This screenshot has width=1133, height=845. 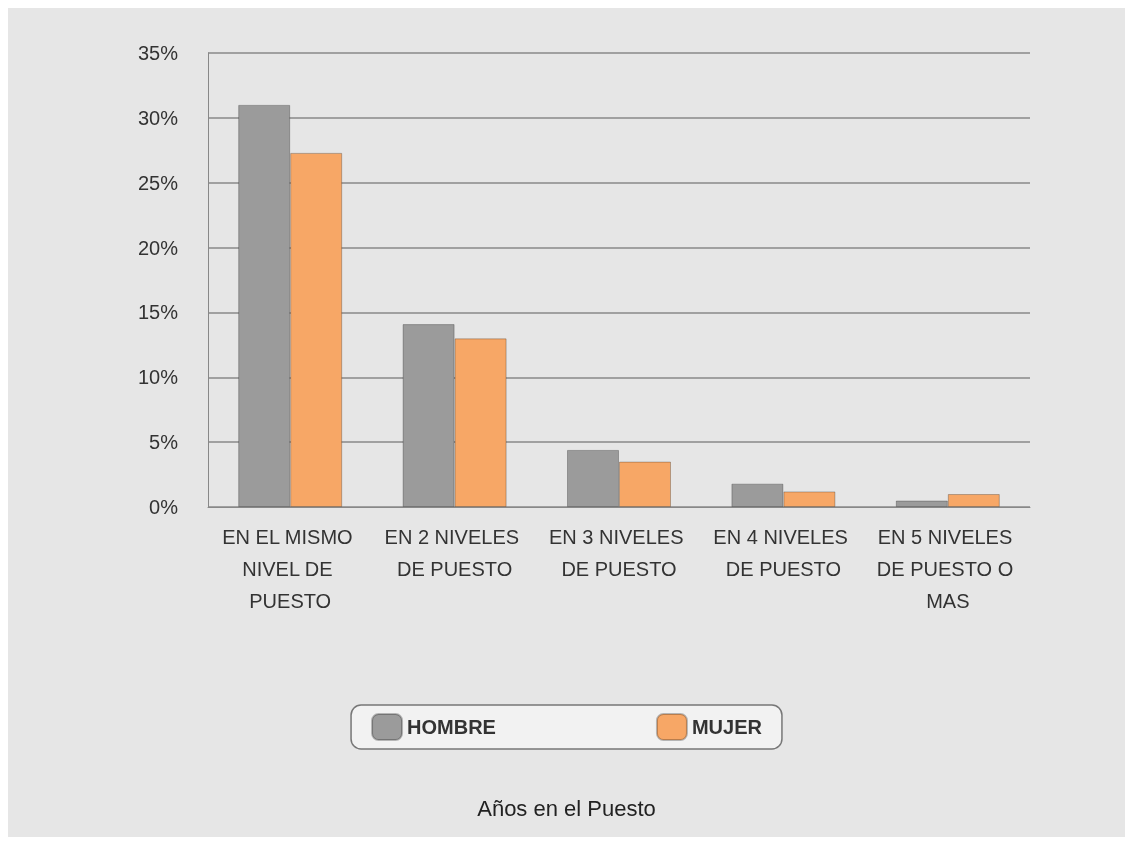 What do you see at coordinates (619, 553) in the screenshot?
I see `x-tick-label: EN 3 NIVELES DE PUESTO` at bounding box center [619, 553].